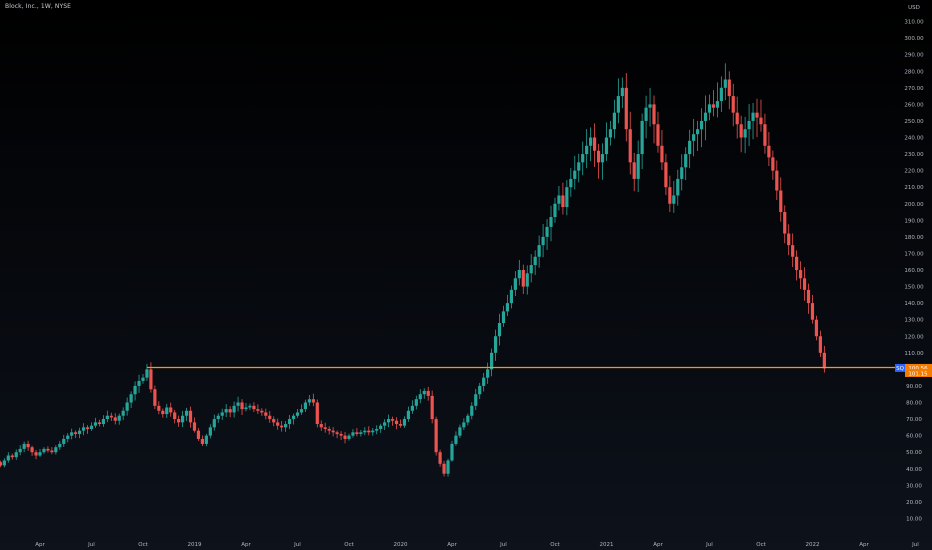 This screenshot has width=932, height=550. Describe the element at coordinates (914, 453) in the screenshot. I see `price-tick-label: 50.00` at that location.